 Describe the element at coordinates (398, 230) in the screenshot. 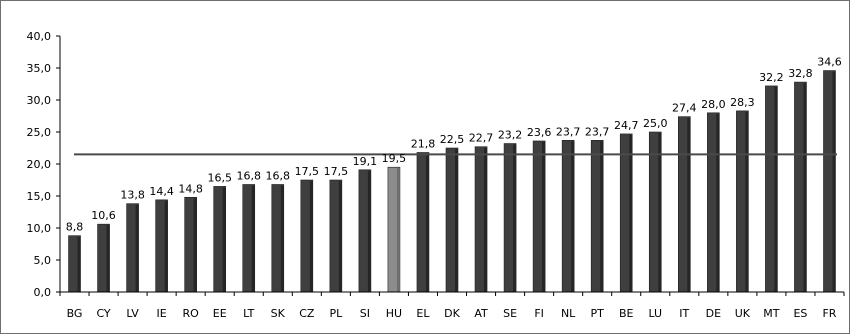

I see `bar-shade-hu` at that location.